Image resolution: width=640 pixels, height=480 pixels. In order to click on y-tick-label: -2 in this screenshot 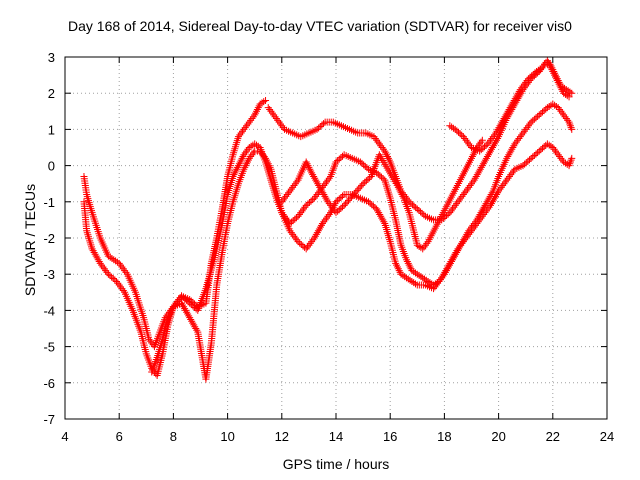, I will do `click(49, 238)`.